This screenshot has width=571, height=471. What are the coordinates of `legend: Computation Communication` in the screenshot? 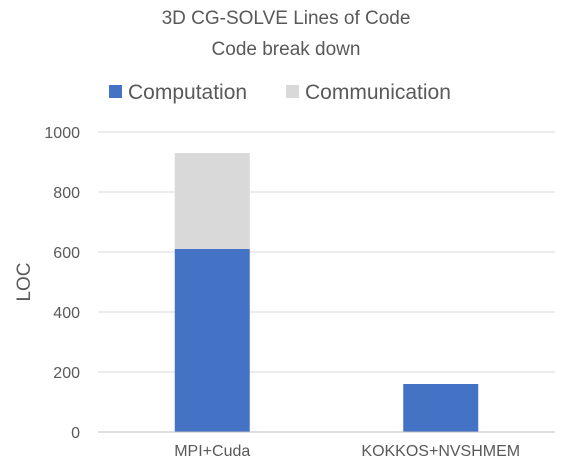 It's located at (280, 92).